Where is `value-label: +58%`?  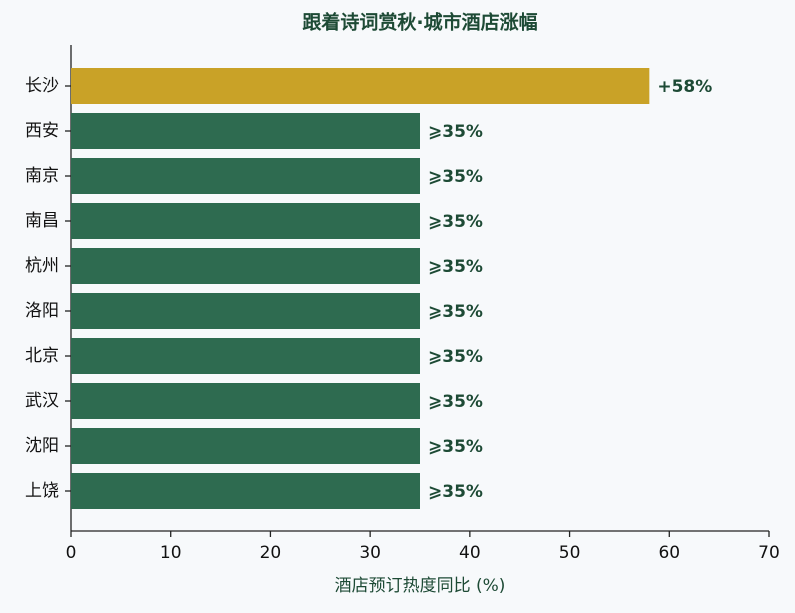 value-label: +58% is located at coordinates (684, 87).